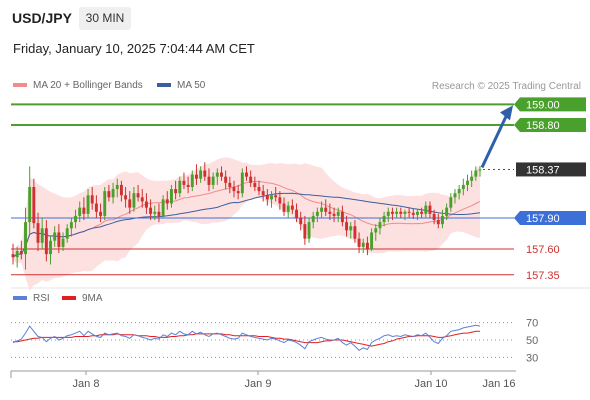 The image size is (590, 400). Describe the element at coordinates (543, 126) in the screenshot. I see `level-label-158-80: 158.80` at that location.